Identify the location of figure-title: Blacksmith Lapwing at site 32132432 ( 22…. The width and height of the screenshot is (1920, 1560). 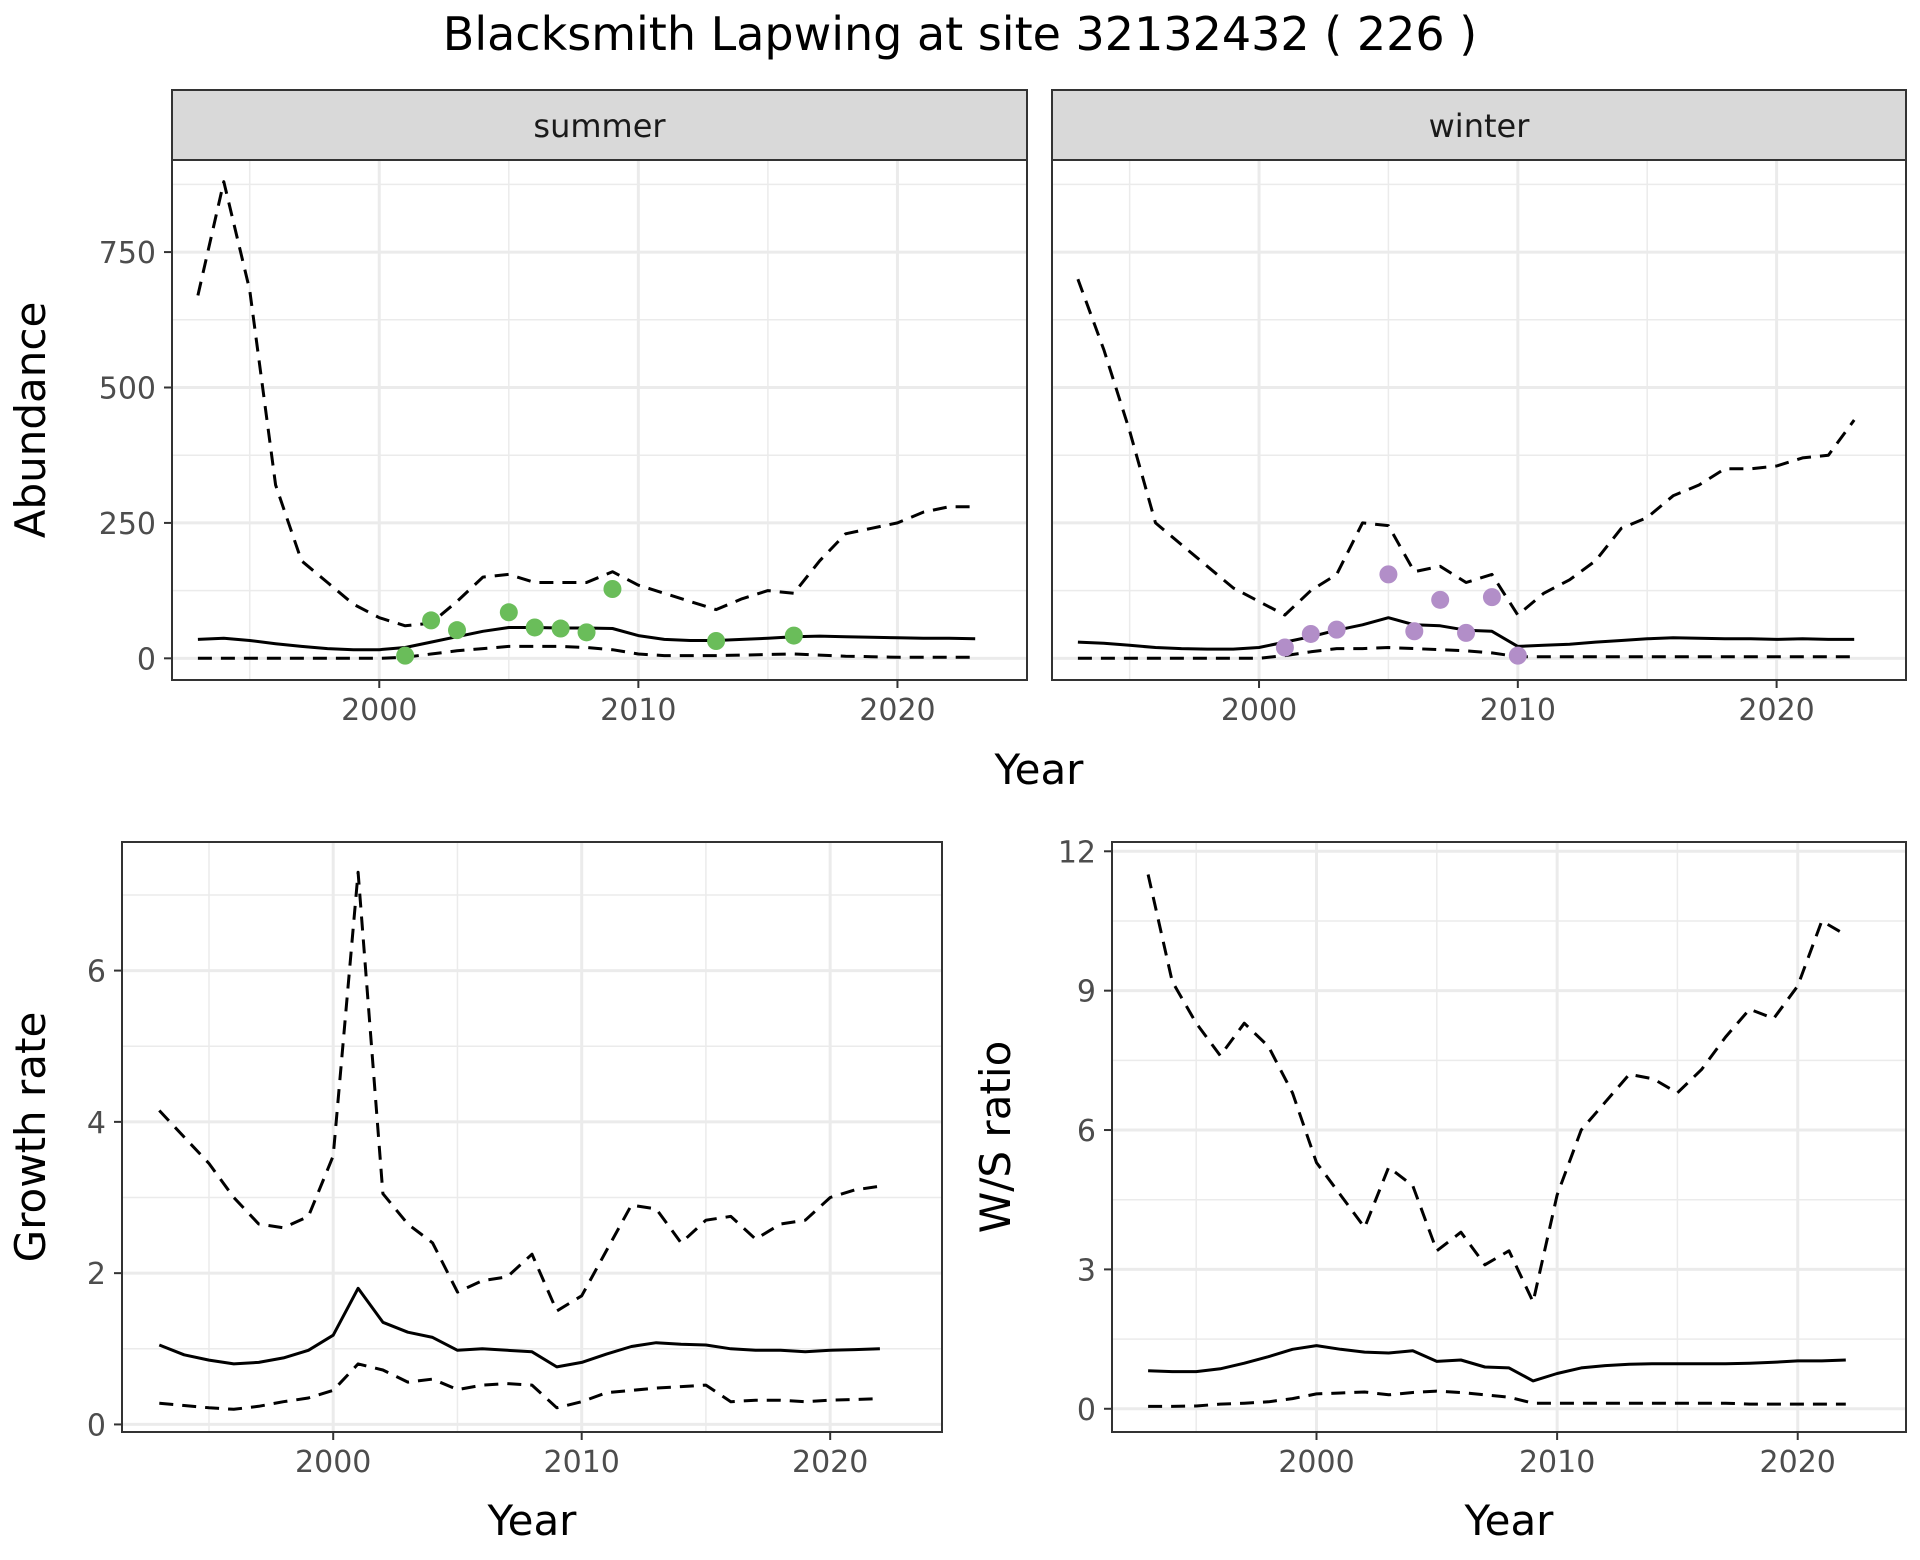
(960, 34).